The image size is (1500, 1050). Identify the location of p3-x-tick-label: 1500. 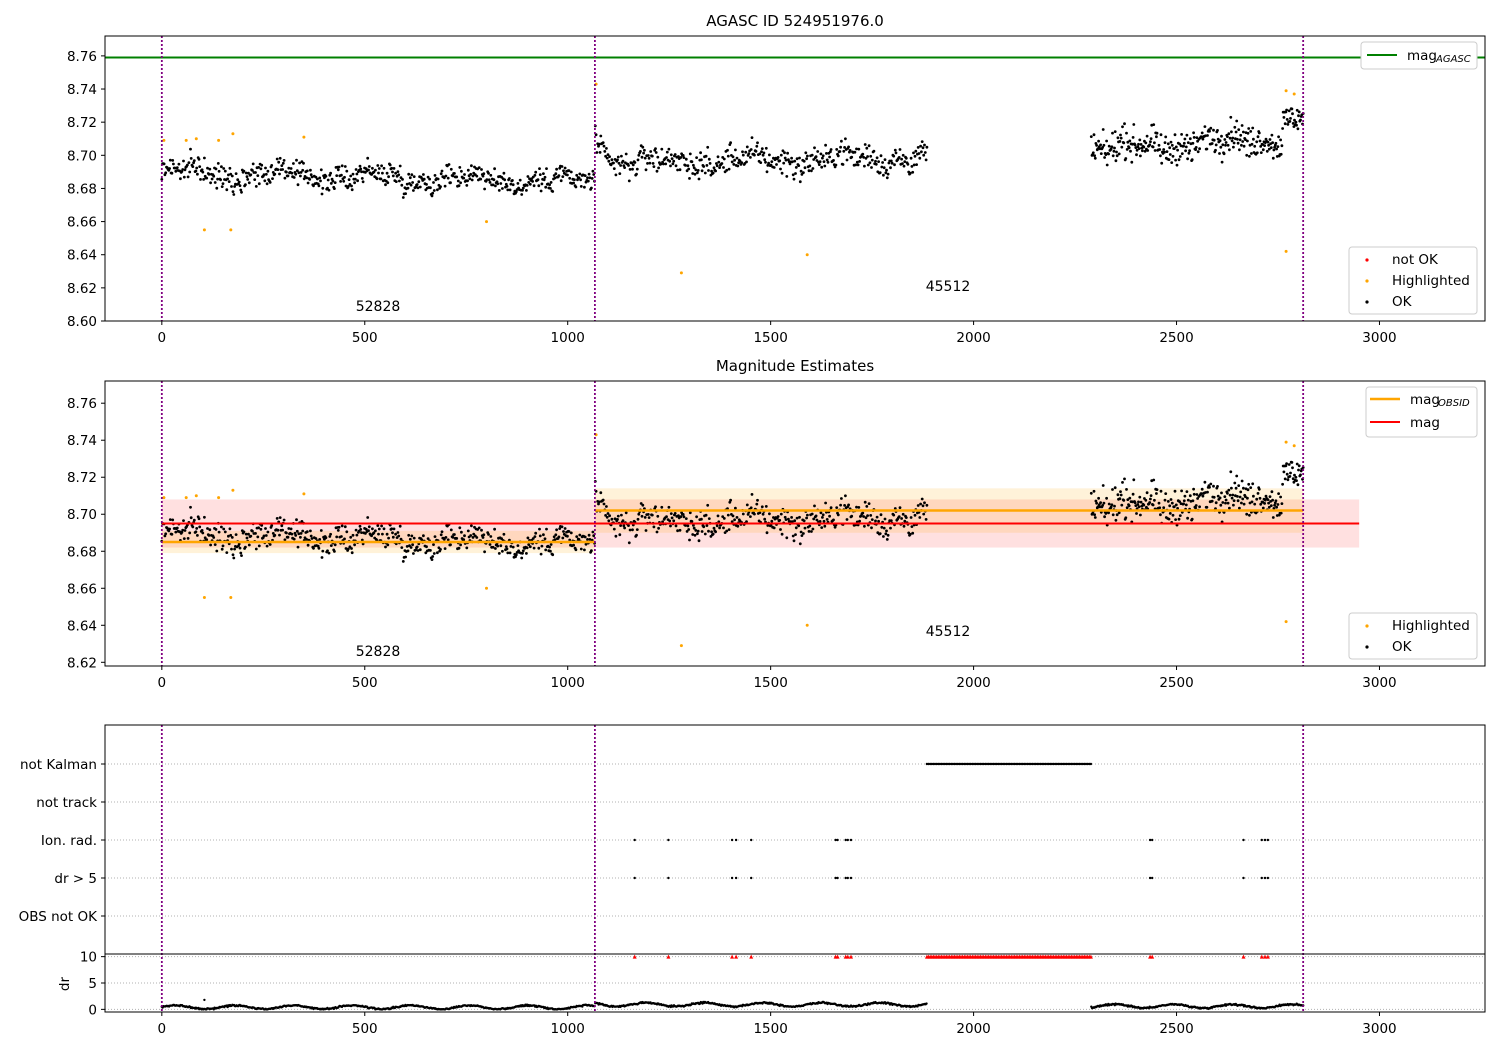
(770, 1029).